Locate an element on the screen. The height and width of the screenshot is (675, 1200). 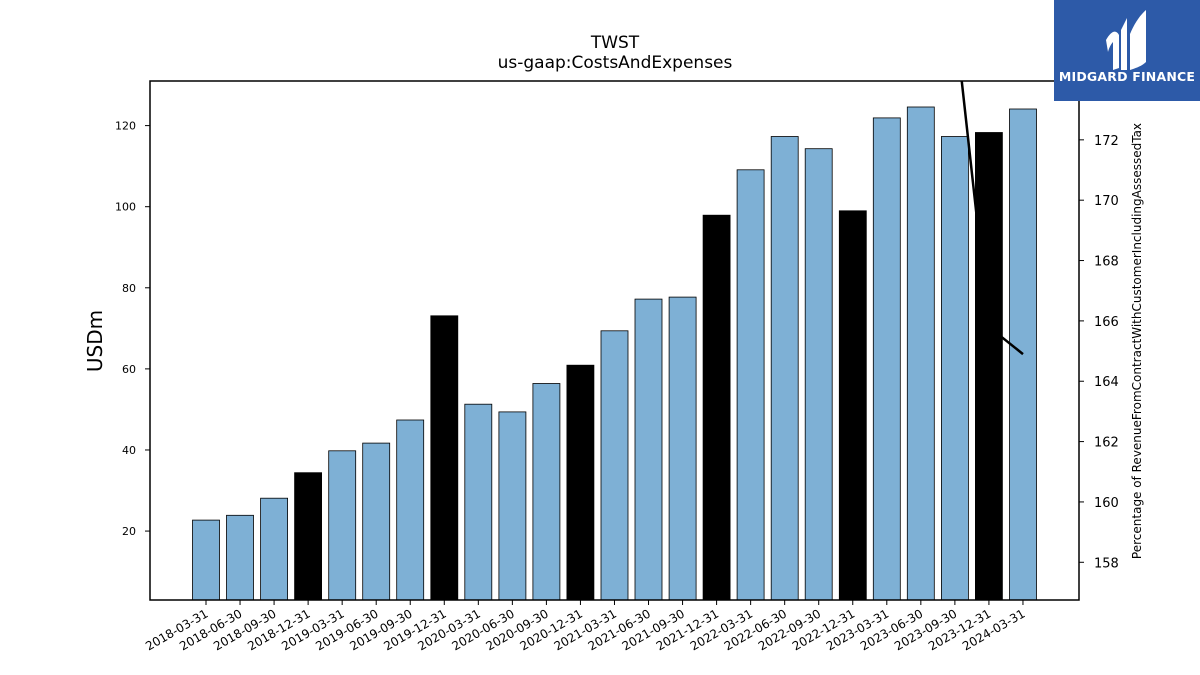
y2-tick-label: 170 is located at coordinates (1106, 201).